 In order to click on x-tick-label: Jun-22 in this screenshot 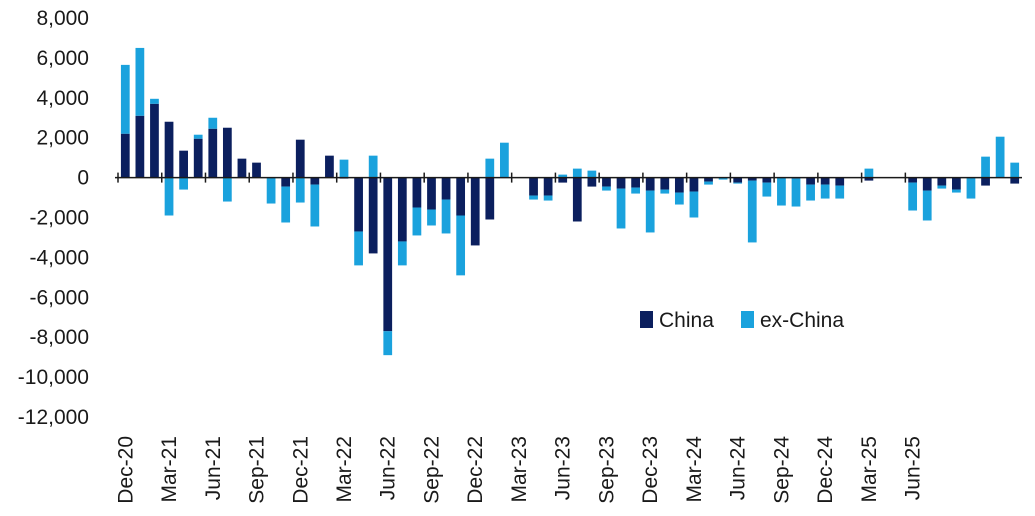, I will do `click(388, 468)`.